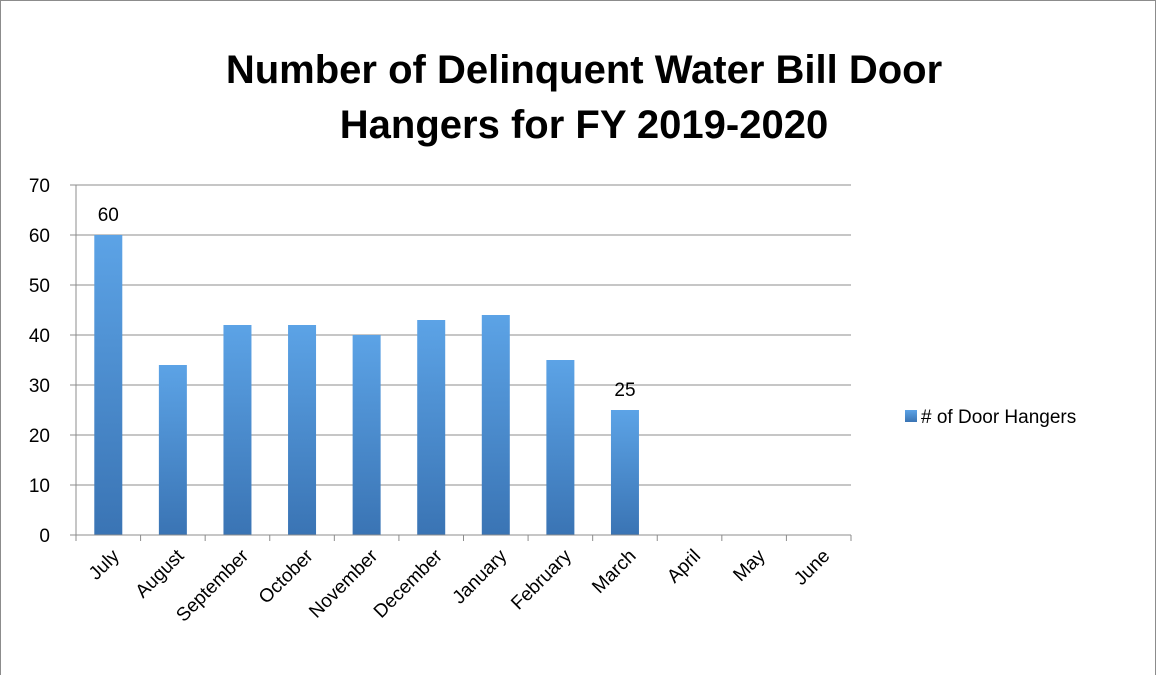  What do you see at coordinates (408, 583) in the screenshot?
I see `x-tick-label: December` at bounding box center [408, 583].